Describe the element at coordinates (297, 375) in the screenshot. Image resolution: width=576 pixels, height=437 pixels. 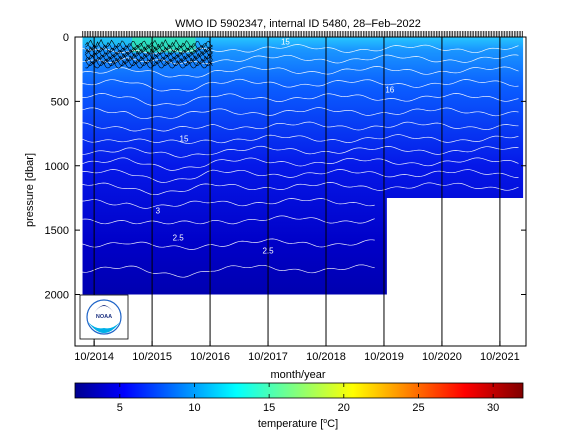
I see `x-axis-label: month/year` at that location.